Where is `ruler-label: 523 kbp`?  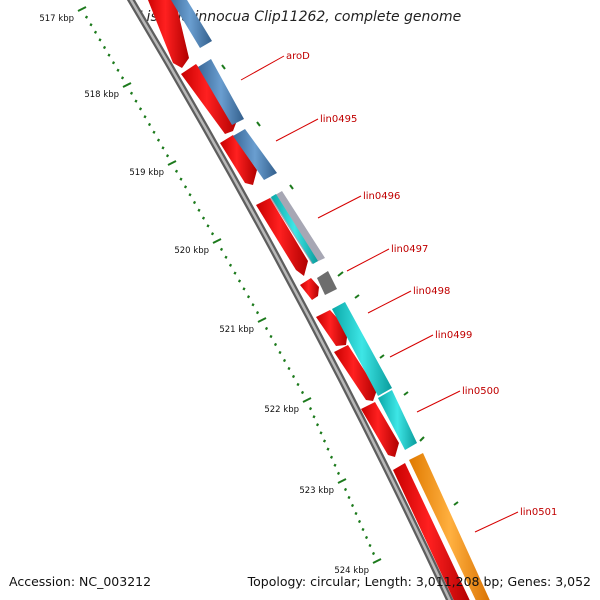 ruler-label: 523 kbp is located at coordinates (316, 491).